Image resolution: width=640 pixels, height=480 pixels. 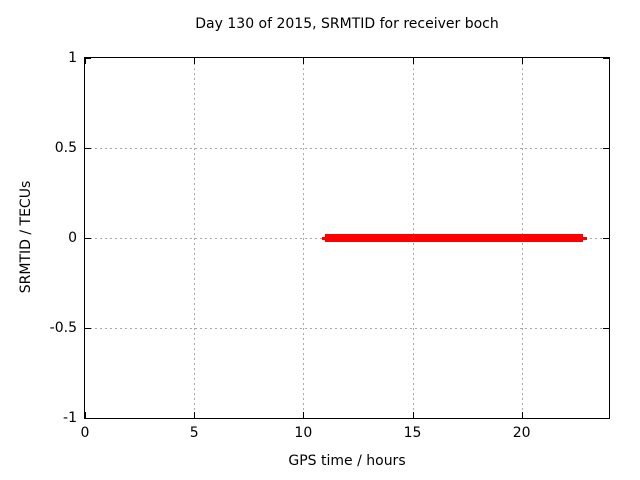 What do you see at coordinates (347, 148) in the screenshot?
I see `grid-line-y-0.5` at bounding box center [347, 148].